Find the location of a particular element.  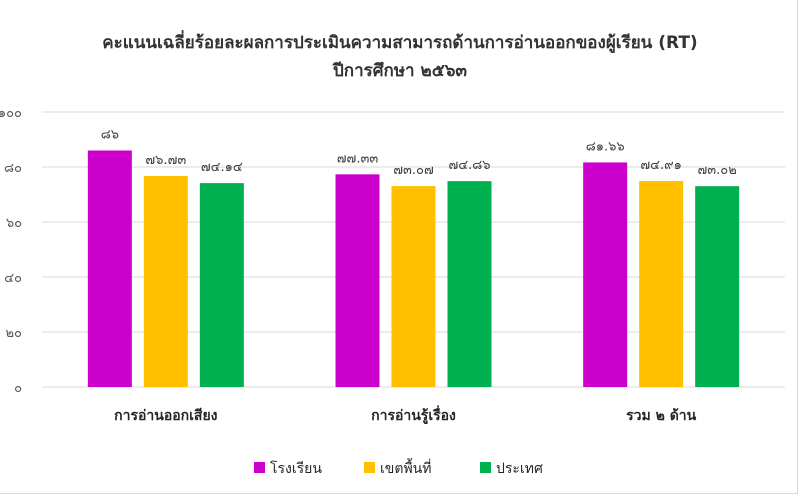

data-label: ๗๗.๓๓ is located at coordinates (358, 158).